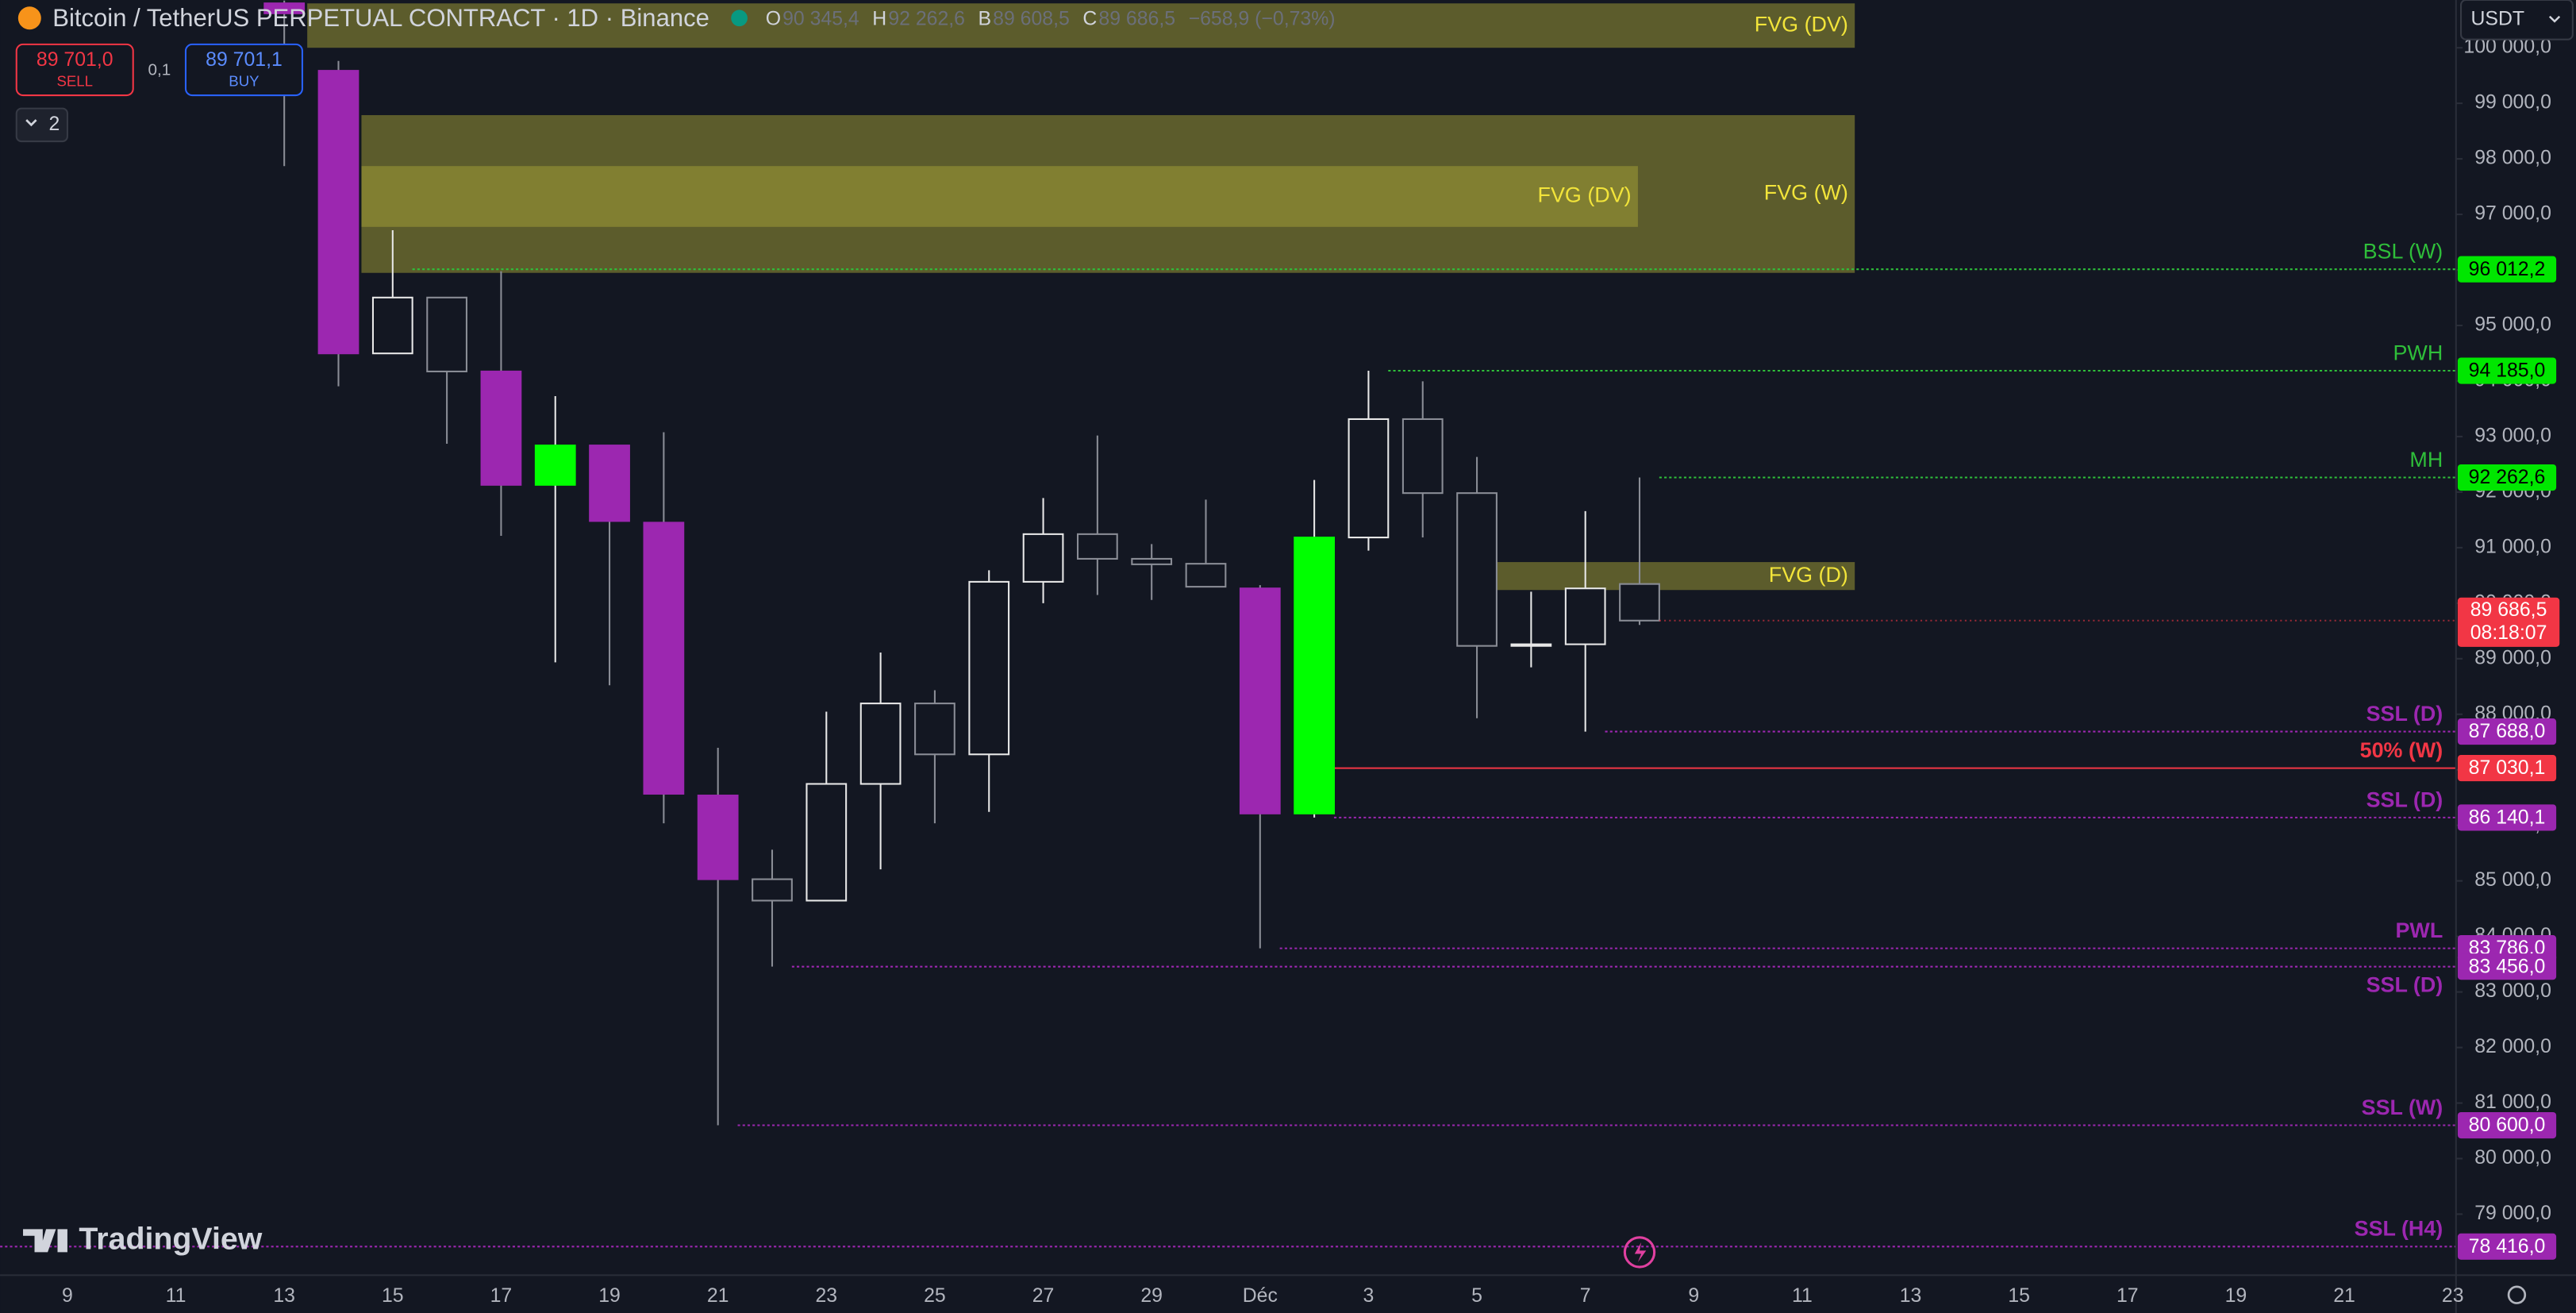 The height and width of the screenshot is (1313, 2576). What do you see at coordinates (2508, 610) in the screenshot?
I see `last-price-label: 89 686,5` at bounding box center [2508, 610].